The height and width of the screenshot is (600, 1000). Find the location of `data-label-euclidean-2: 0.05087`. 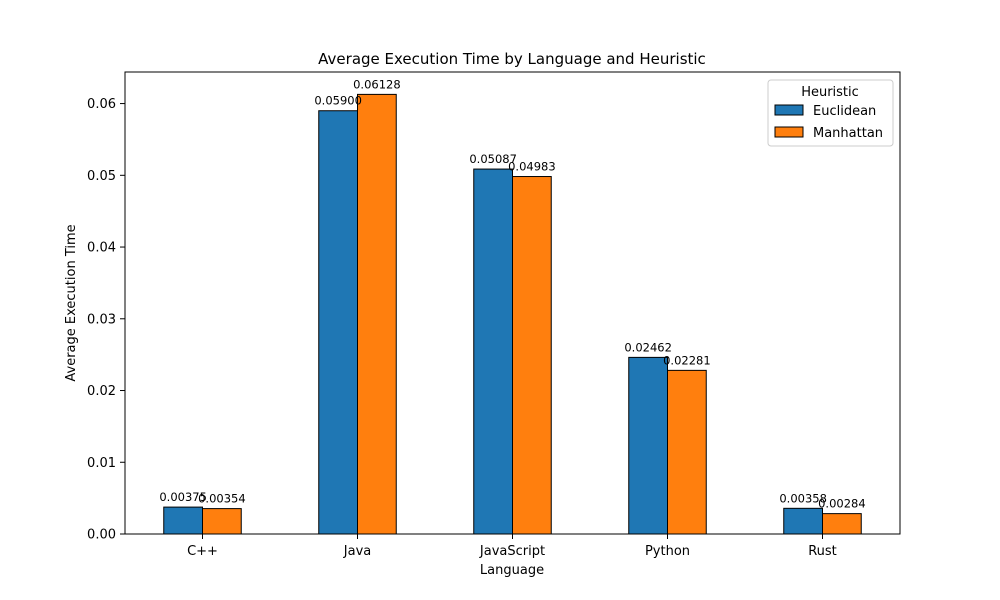

data-label-euclidean-2: 0.05087 is located at coordinates (493, 159).